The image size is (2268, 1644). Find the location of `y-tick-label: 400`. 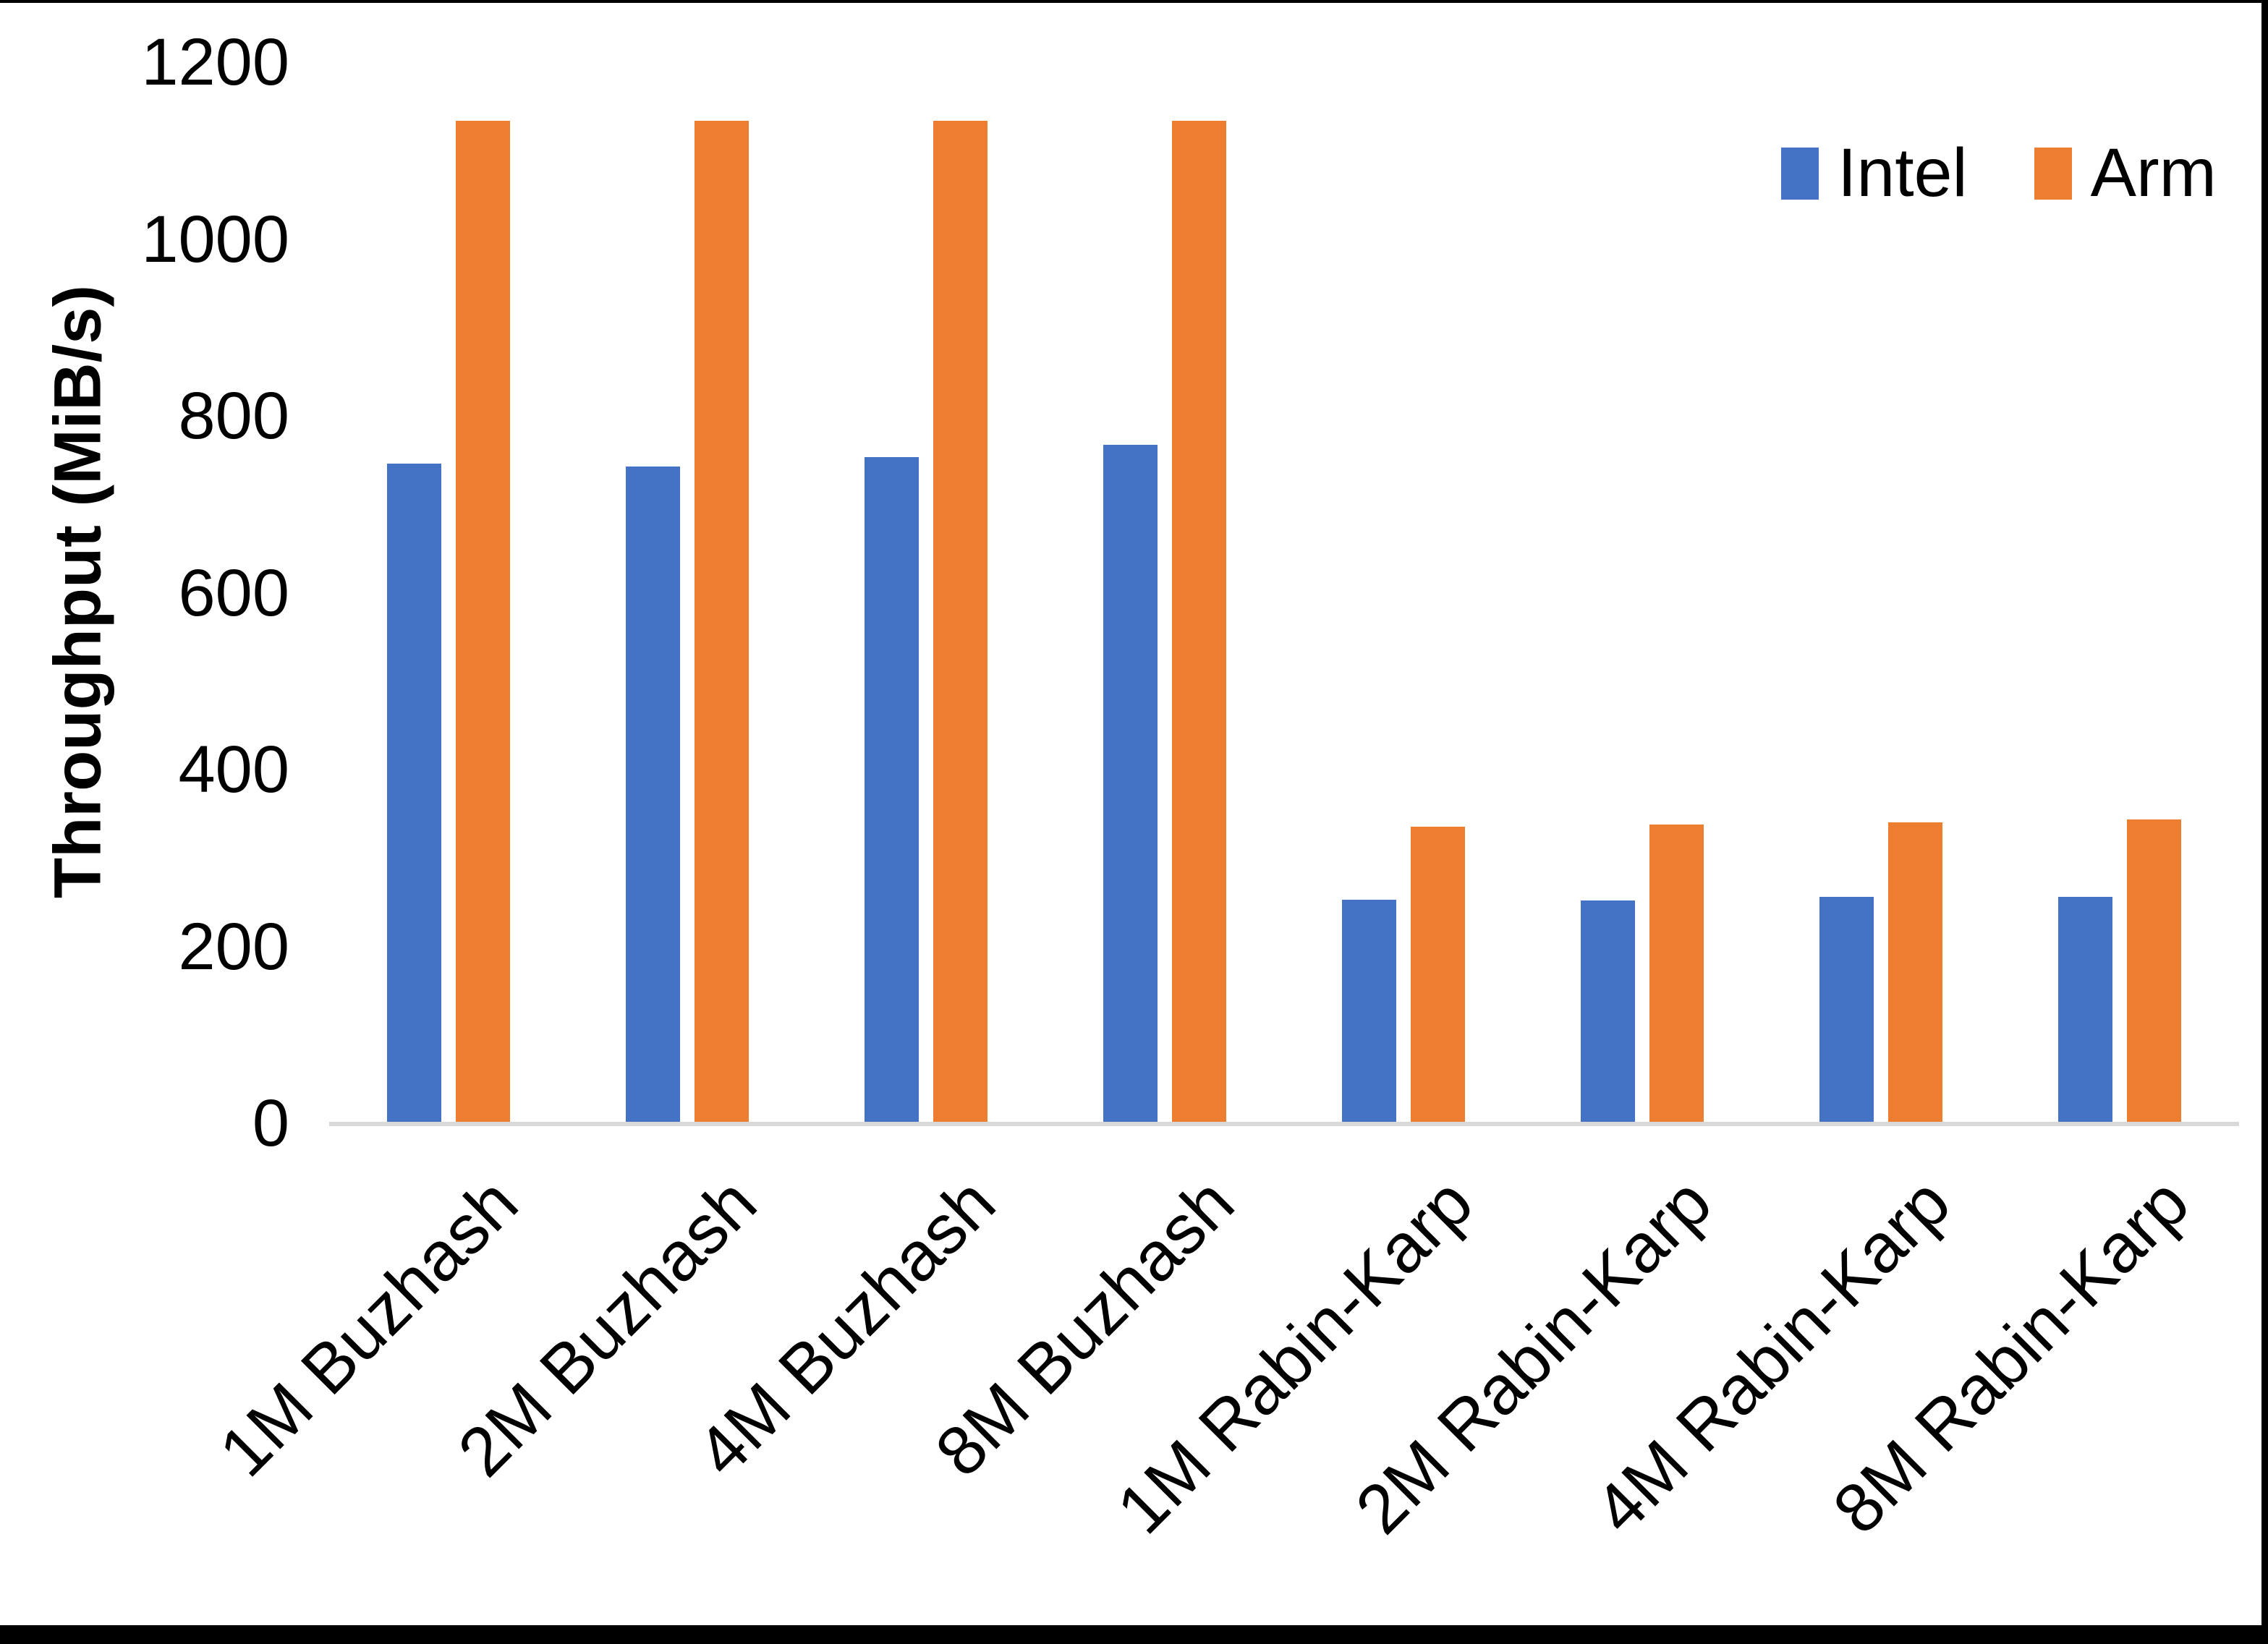

y-tick-label: 400 is located at coordinates (234, 769).